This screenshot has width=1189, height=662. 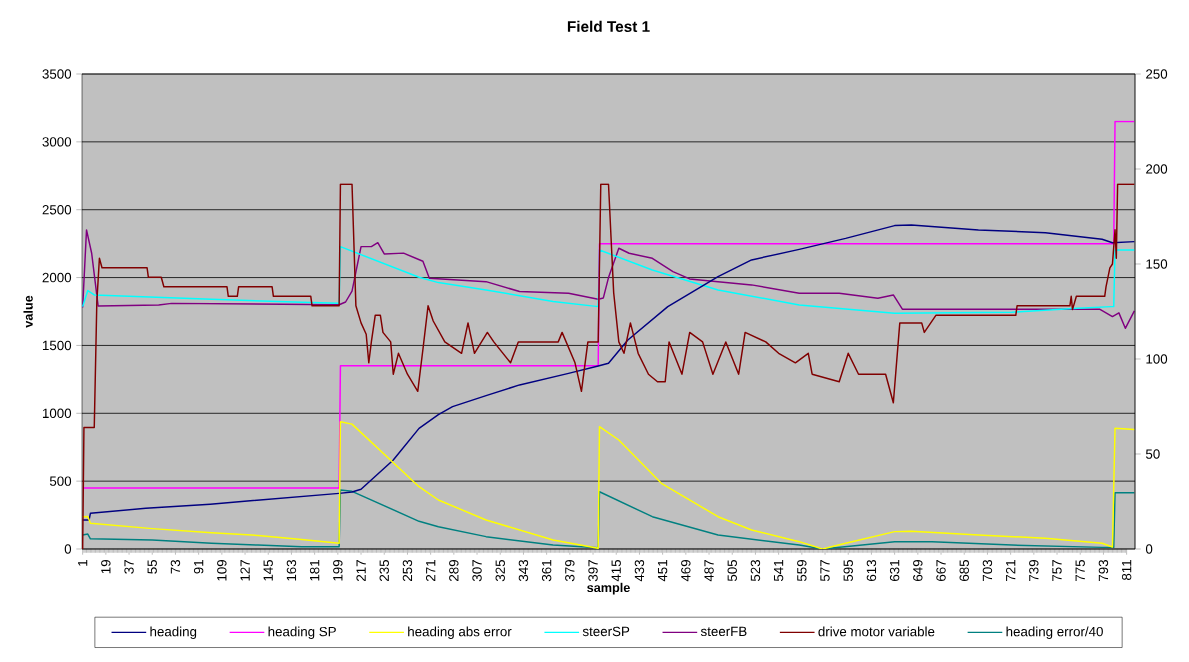 What do you see at coordinates (245, 570) in the screenshot?
I see `x-tick-label: 127` at bounding box center [245, 570].